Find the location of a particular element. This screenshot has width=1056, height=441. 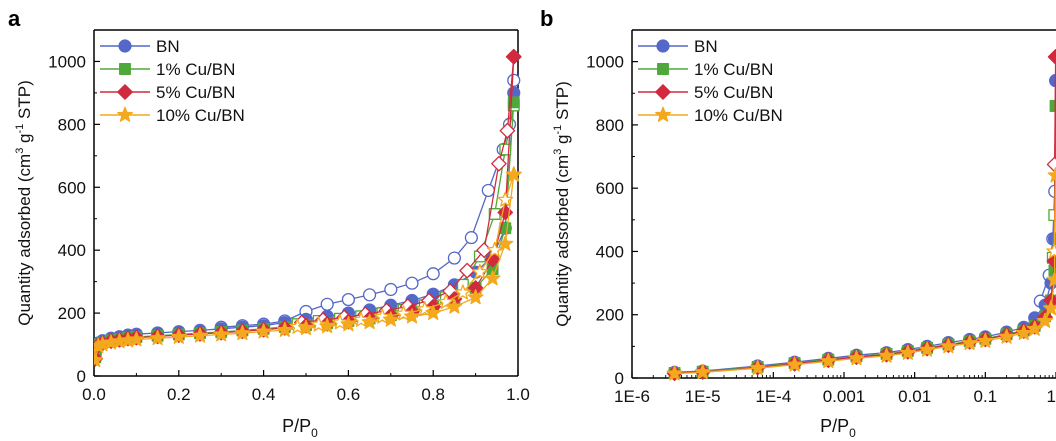

x-tick-label: 0.4 is located at coordinates (264, 394).